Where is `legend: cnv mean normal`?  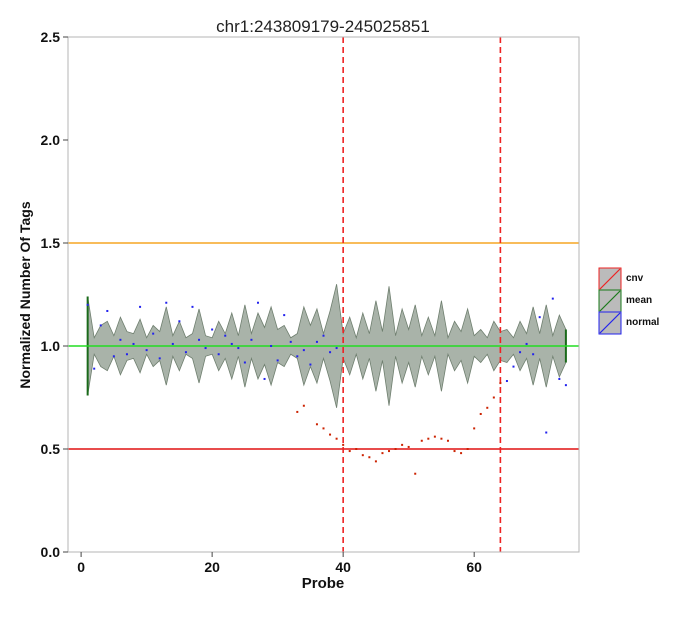 legend: cnv mean normal is located at coordinates (629, 301).